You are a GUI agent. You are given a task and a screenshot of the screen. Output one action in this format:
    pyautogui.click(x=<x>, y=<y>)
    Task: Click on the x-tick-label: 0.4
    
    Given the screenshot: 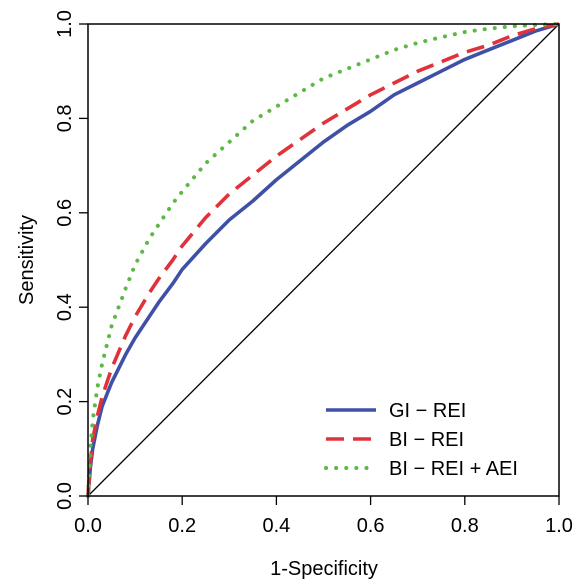 What is the action you would take?
    pyautogui.click(x=276, y=526)
    